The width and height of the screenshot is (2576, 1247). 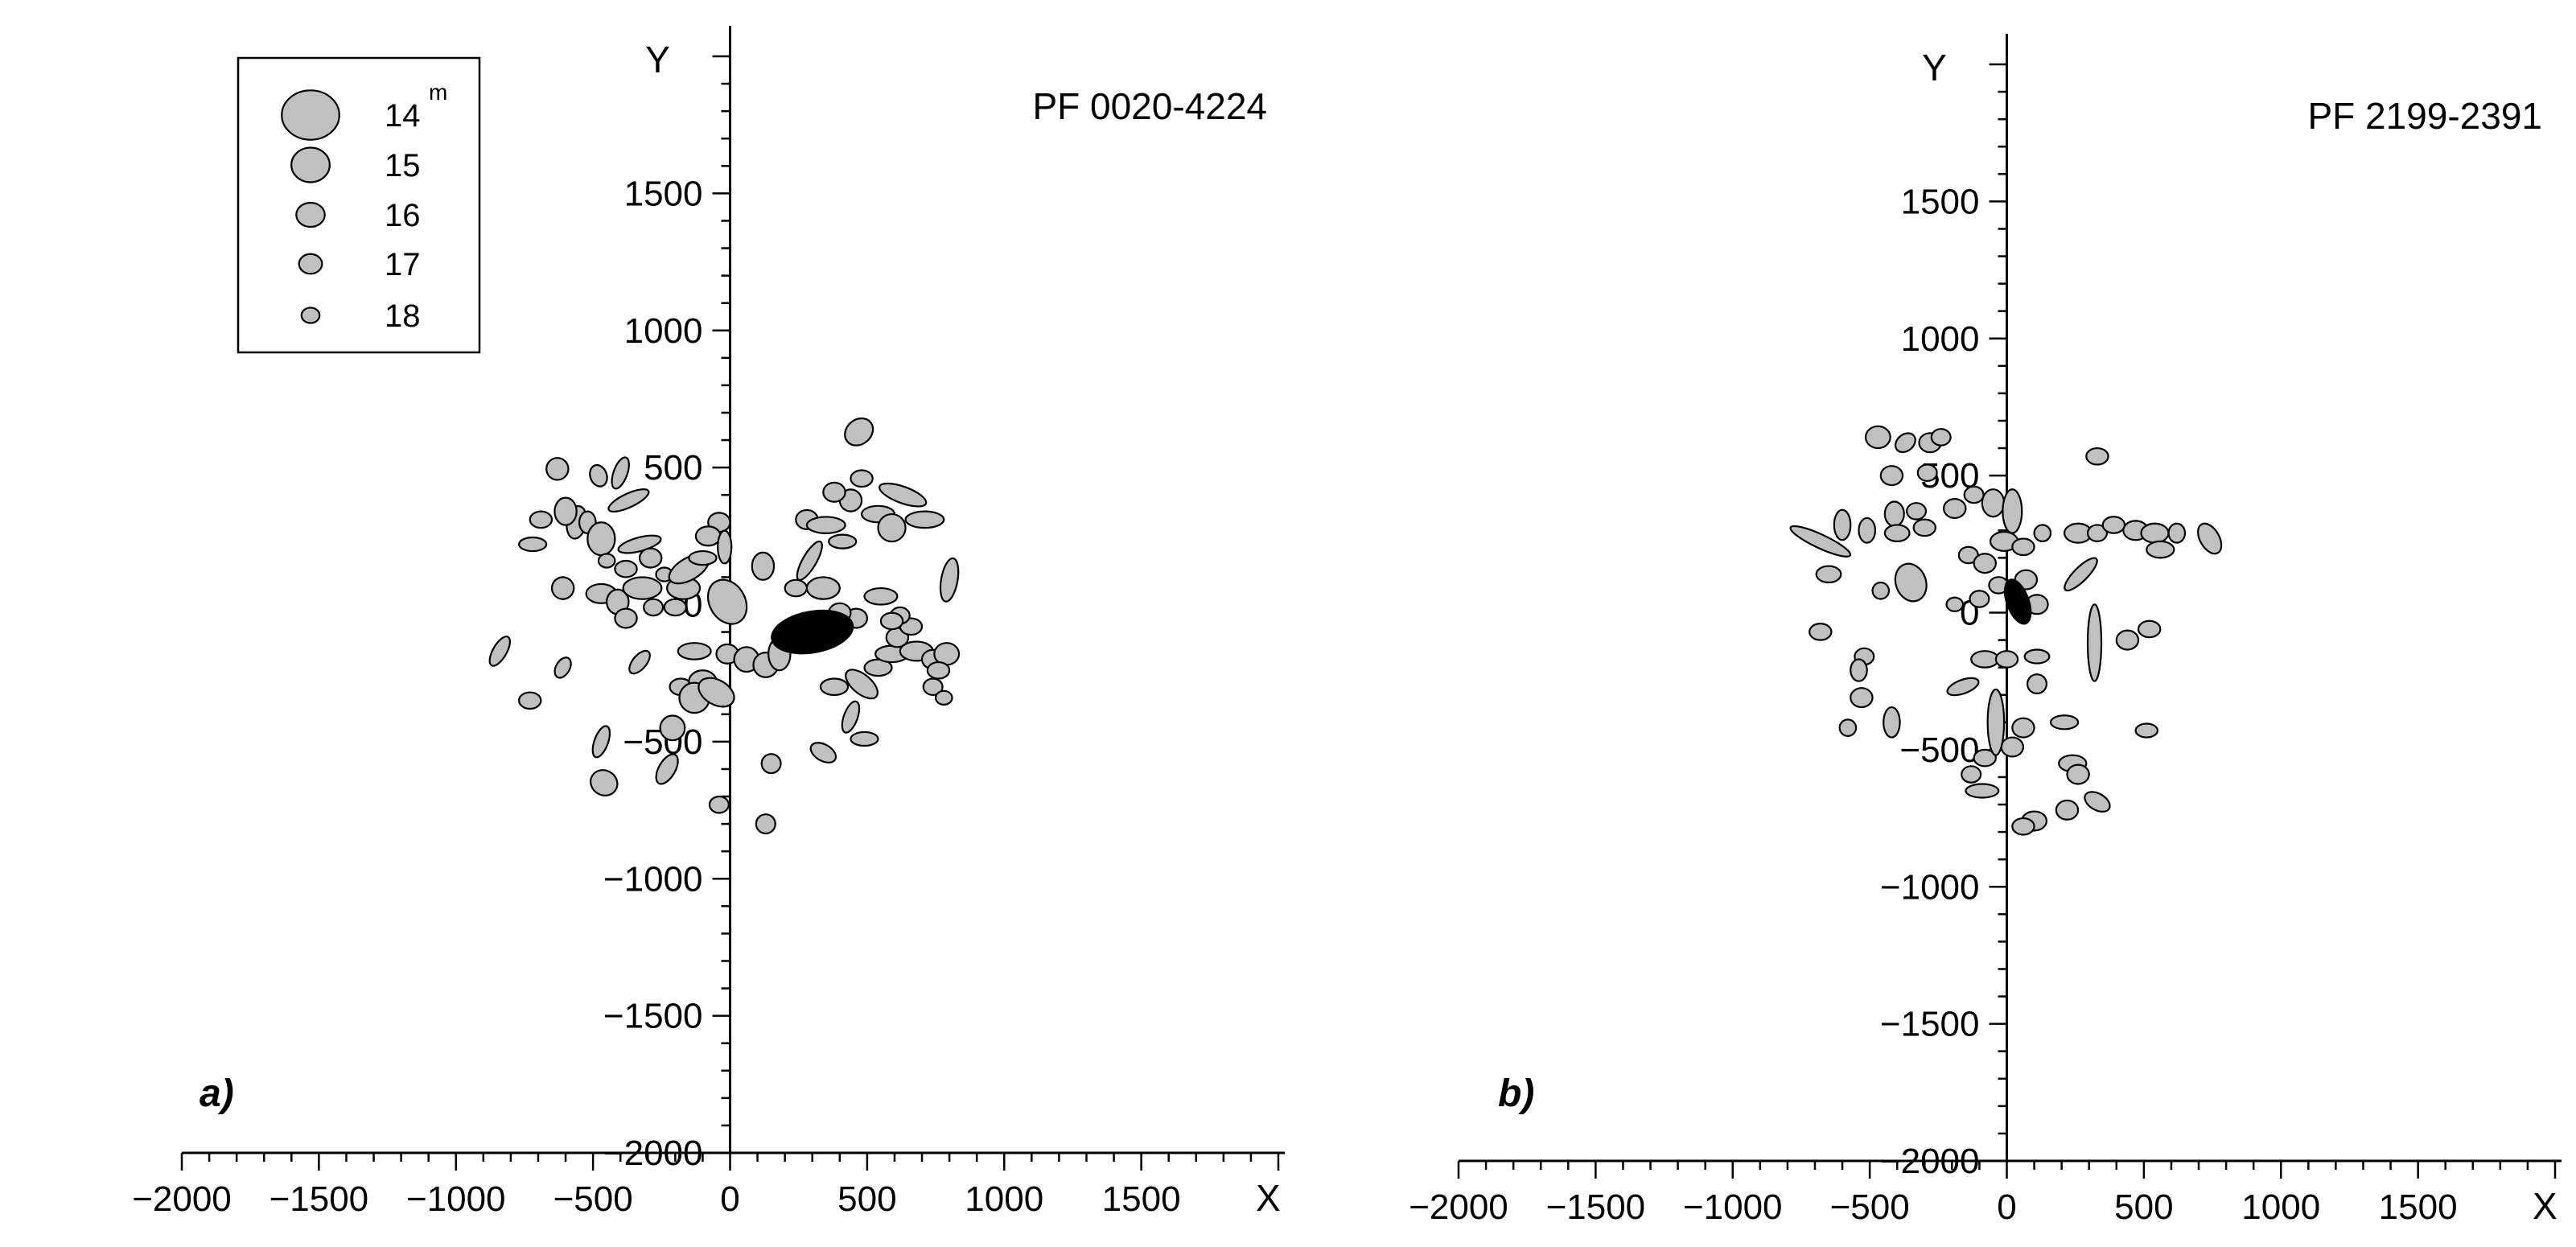 I want to click on panel-a-highlight-point, so click(x=812, y=632).